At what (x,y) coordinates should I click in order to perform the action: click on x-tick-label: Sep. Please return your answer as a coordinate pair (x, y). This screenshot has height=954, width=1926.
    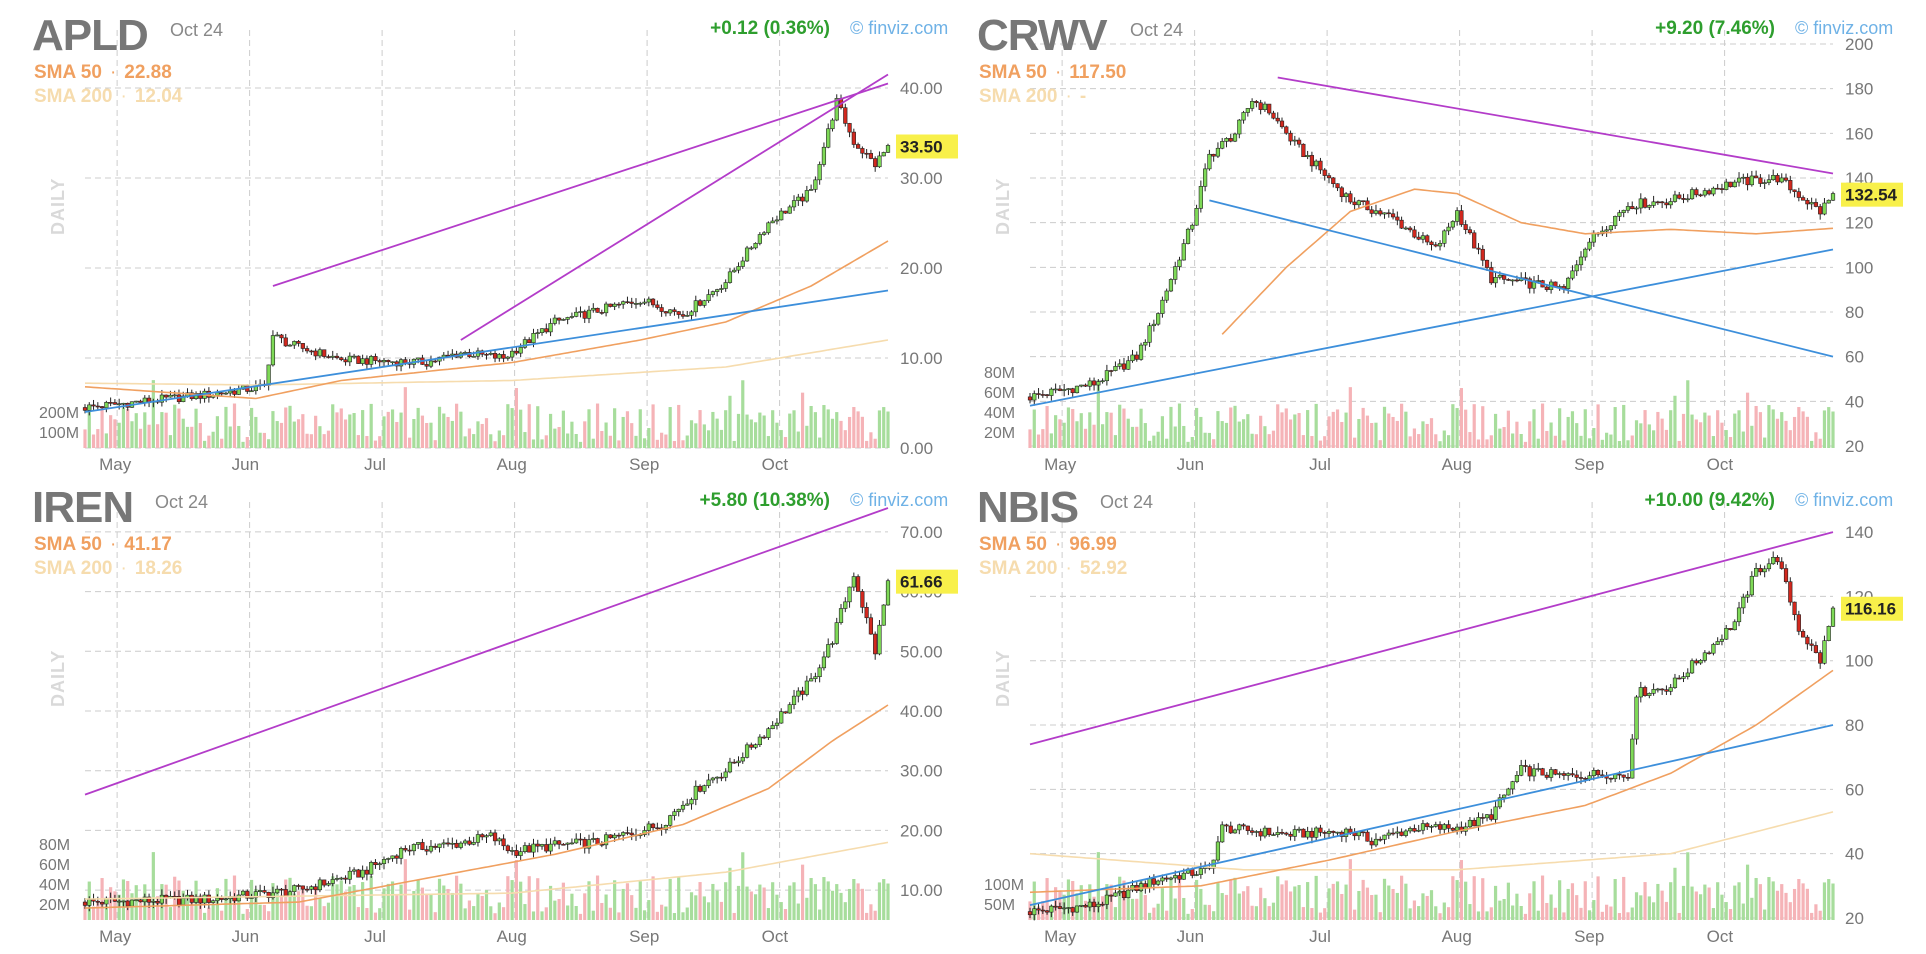
    Looking at the image, I should click on (1589, 464).